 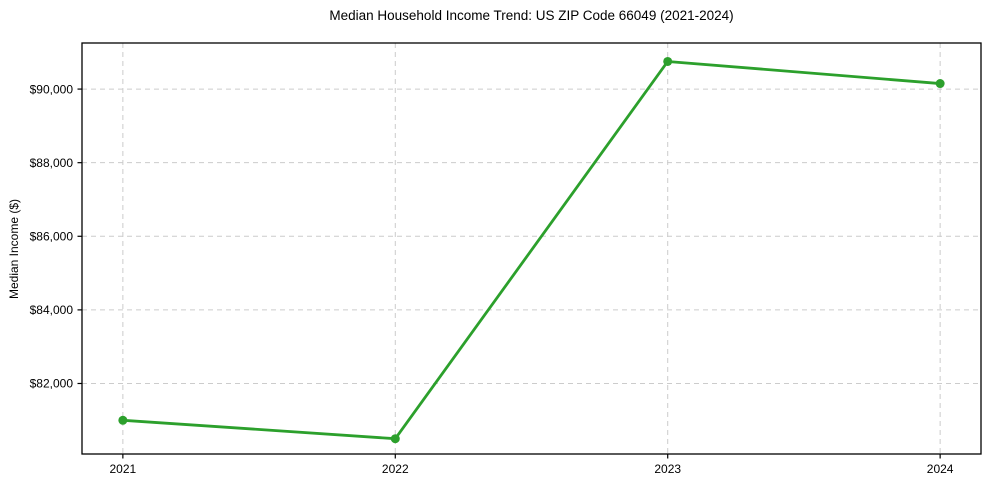 I want to click on data-point-2023, so click(x=668, y=61).